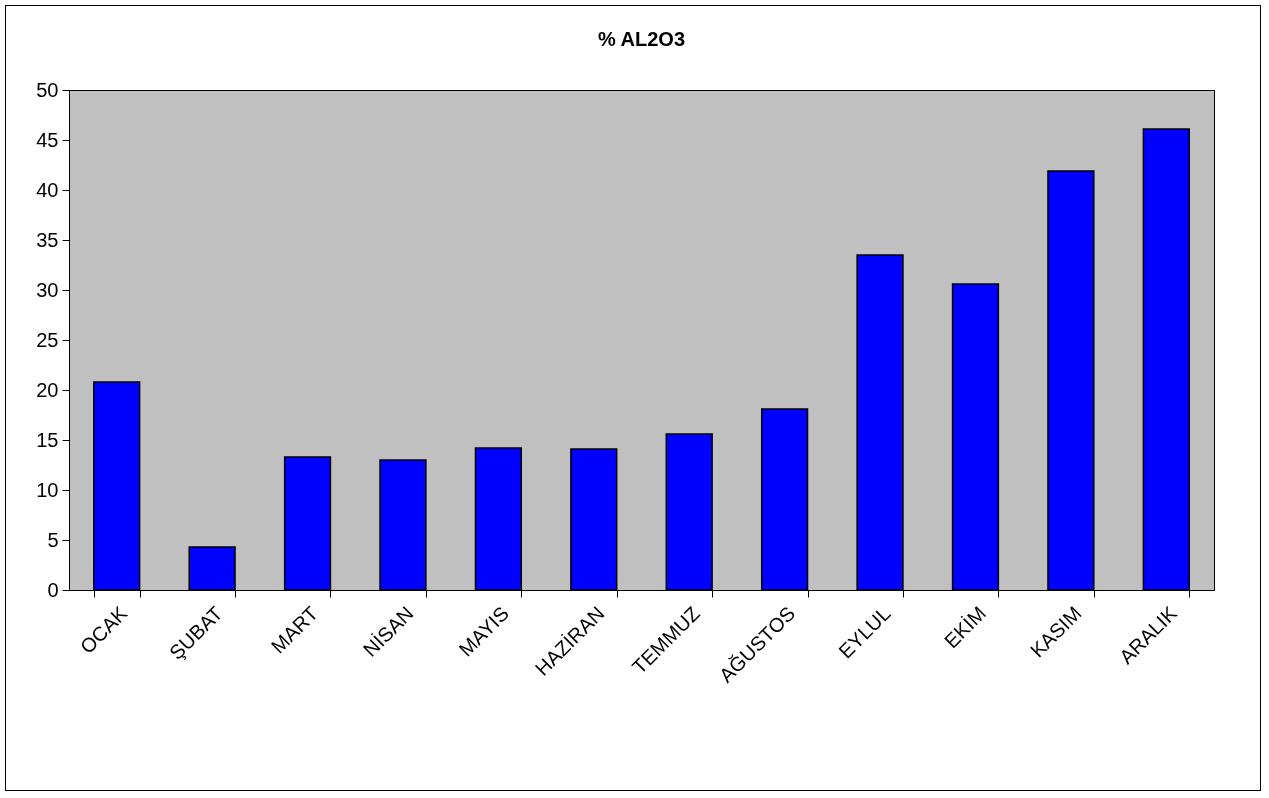  What do you see at coordinates (47, 89) in the screenshot?
I see `y-tick-label: 50` at bounding box center [47, 89].